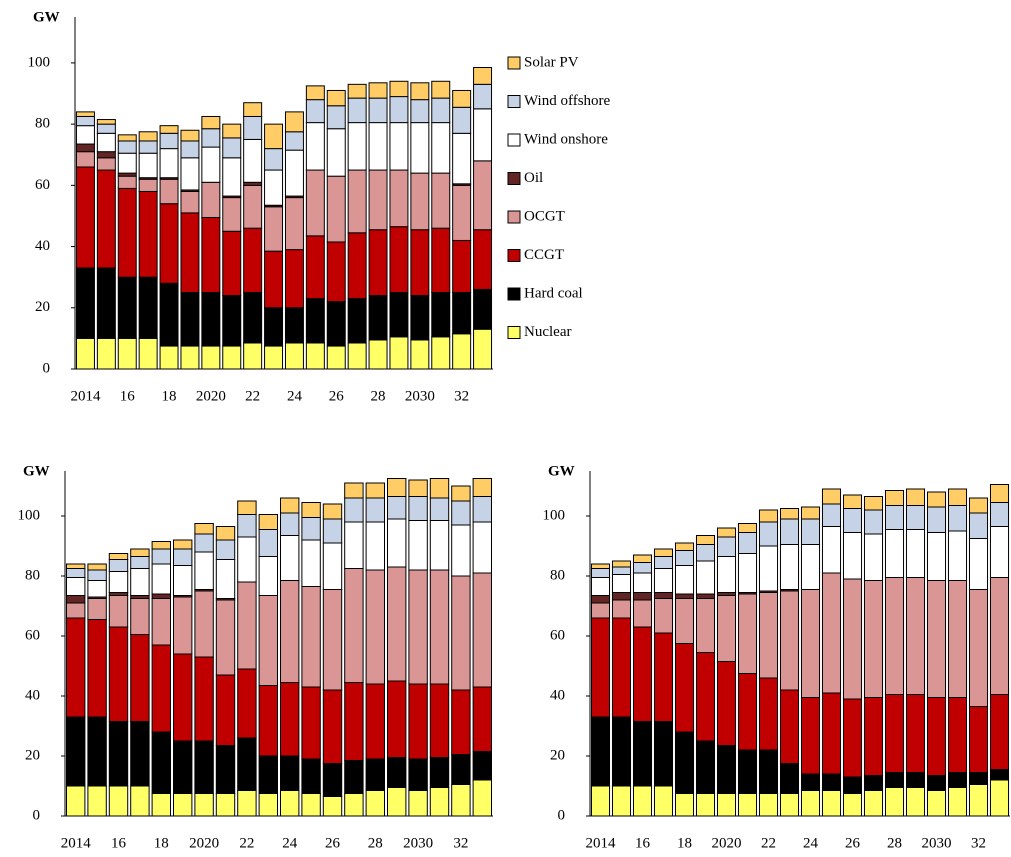 This screenshot has width=1011, height=857. What do you see at coordinates (32, 755) in the screenshot?
I see `y-tick-label: 20` at bounding box center [32, 755].